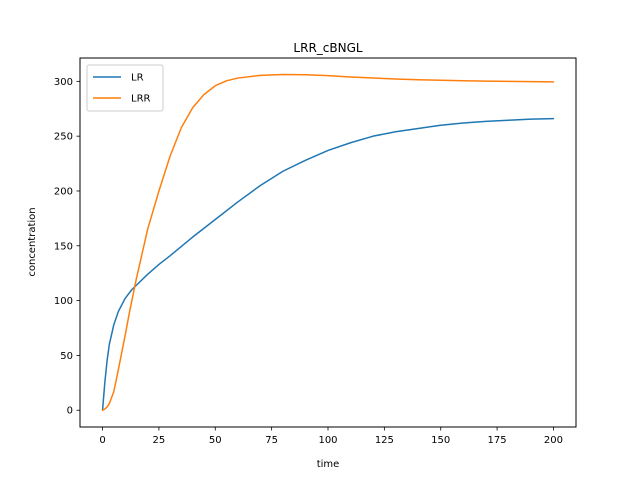 This screenshot has width=640, height=480. What do you see at coordinates (32, 241) in the screenshot?
I see `y-axis-label: concentration` at bounding box center [32, 241].